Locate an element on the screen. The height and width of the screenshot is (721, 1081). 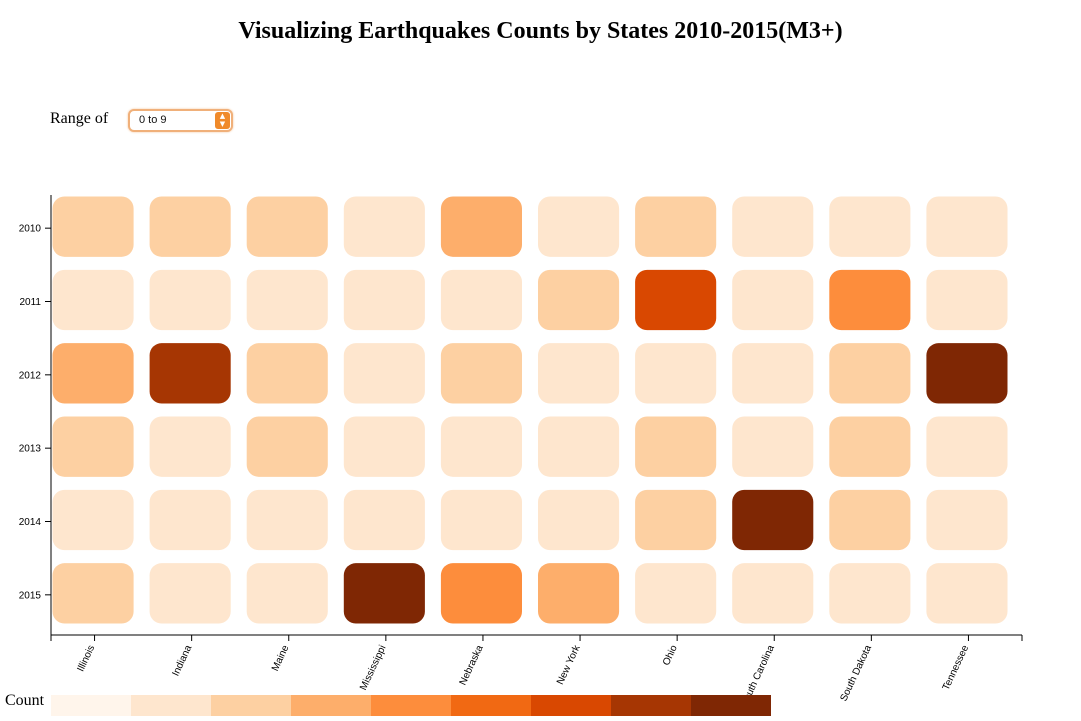
x-tick-label: Maine is located at coordinates (281, 658).